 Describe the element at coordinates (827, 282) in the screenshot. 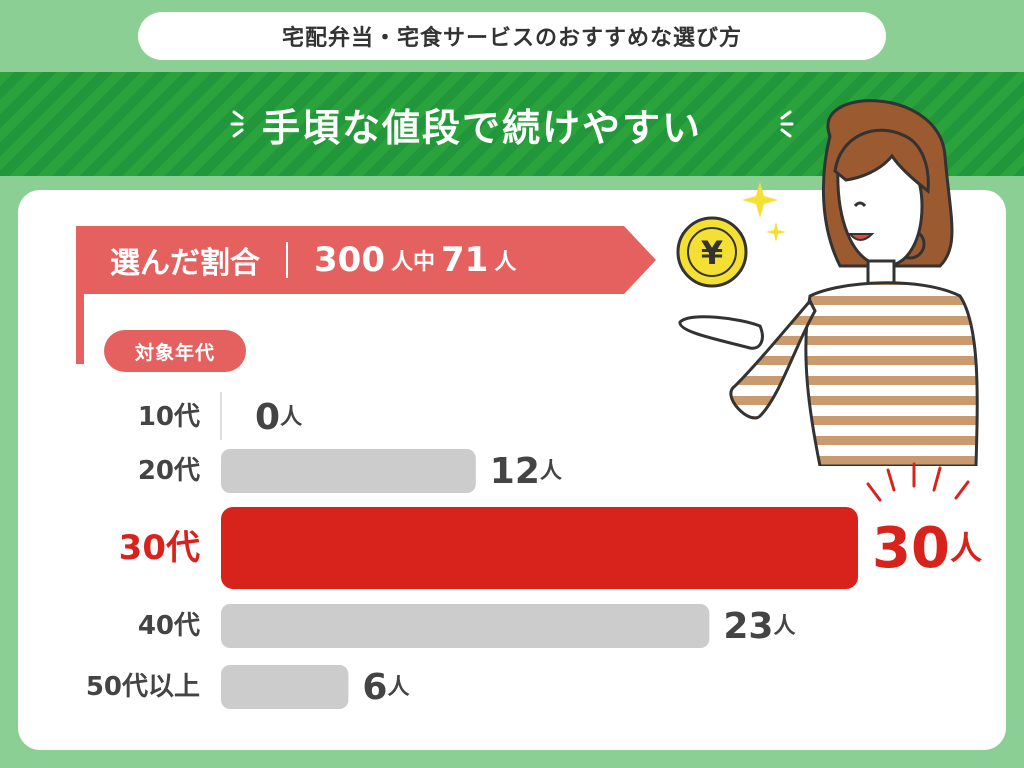

I see `woman-with-coin-illustration: ¥` at that location.